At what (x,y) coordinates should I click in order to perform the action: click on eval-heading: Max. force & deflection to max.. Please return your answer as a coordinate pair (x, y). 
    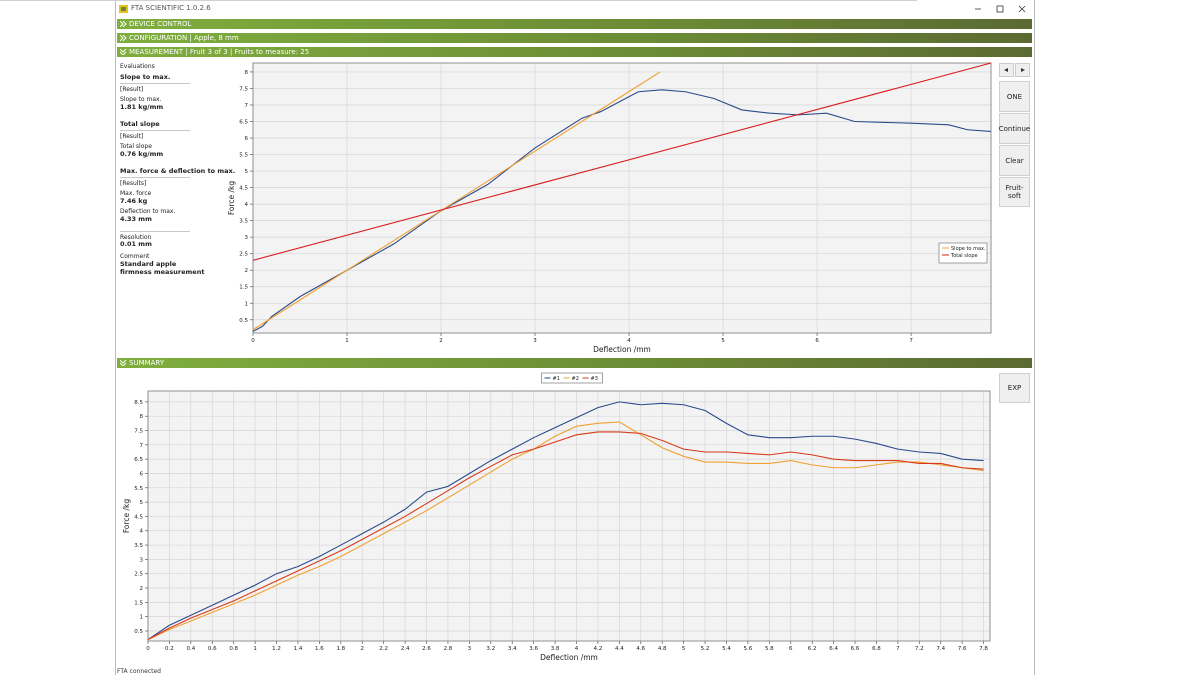
    Looking at the image, I should click on (178, 171).